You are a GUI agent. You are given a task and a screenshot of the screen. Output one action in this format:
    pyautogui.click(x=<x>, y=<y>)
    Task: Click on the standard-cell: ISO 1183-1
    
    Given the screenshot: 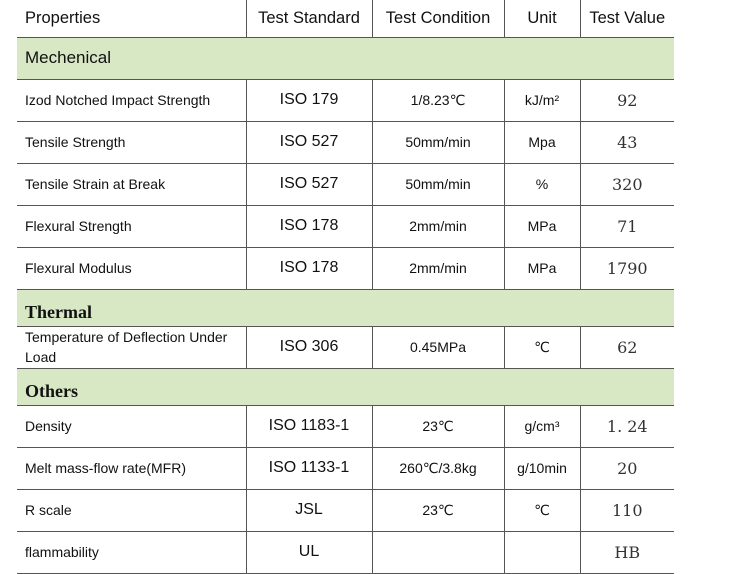 What is the action you would take?
    pyautogui.click(x=308, y=426)
    